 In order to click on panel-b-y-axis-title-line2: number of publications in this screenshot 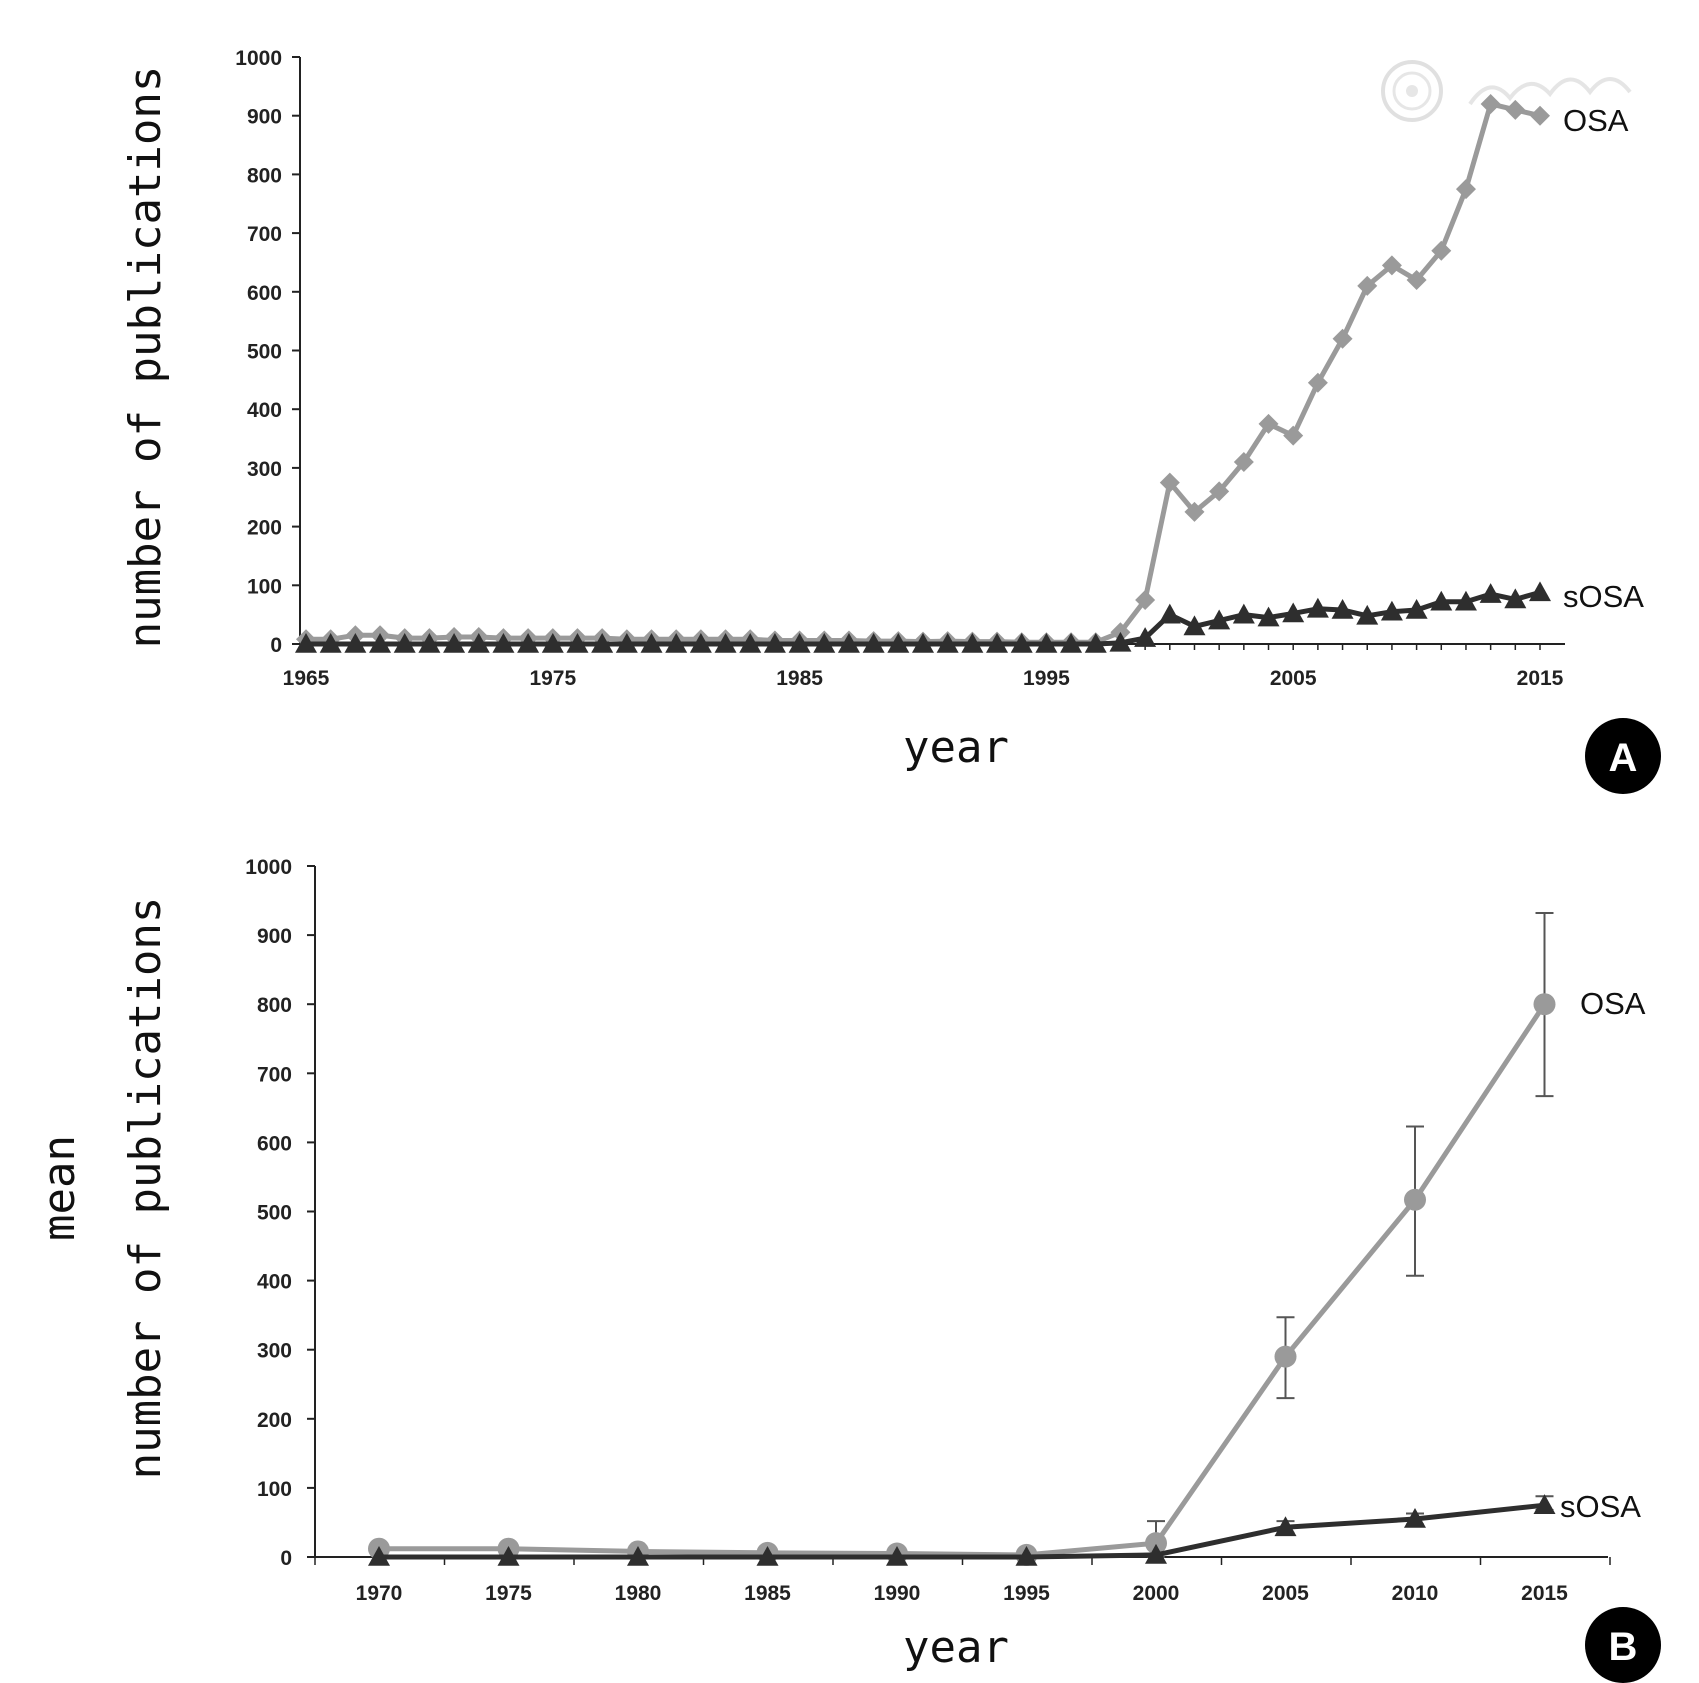, I will do `click(145, 1188)`.